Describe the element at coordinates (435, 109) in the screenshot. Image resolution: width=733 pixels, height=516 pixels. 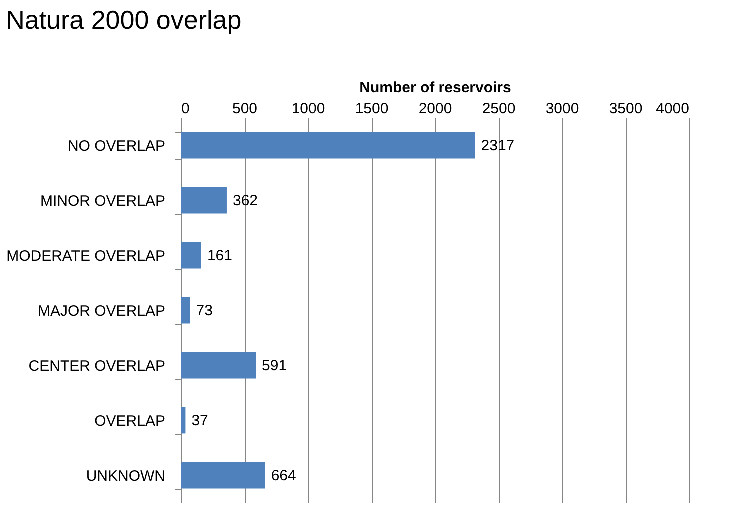
I see `x-tick-label: 2000` at that location.